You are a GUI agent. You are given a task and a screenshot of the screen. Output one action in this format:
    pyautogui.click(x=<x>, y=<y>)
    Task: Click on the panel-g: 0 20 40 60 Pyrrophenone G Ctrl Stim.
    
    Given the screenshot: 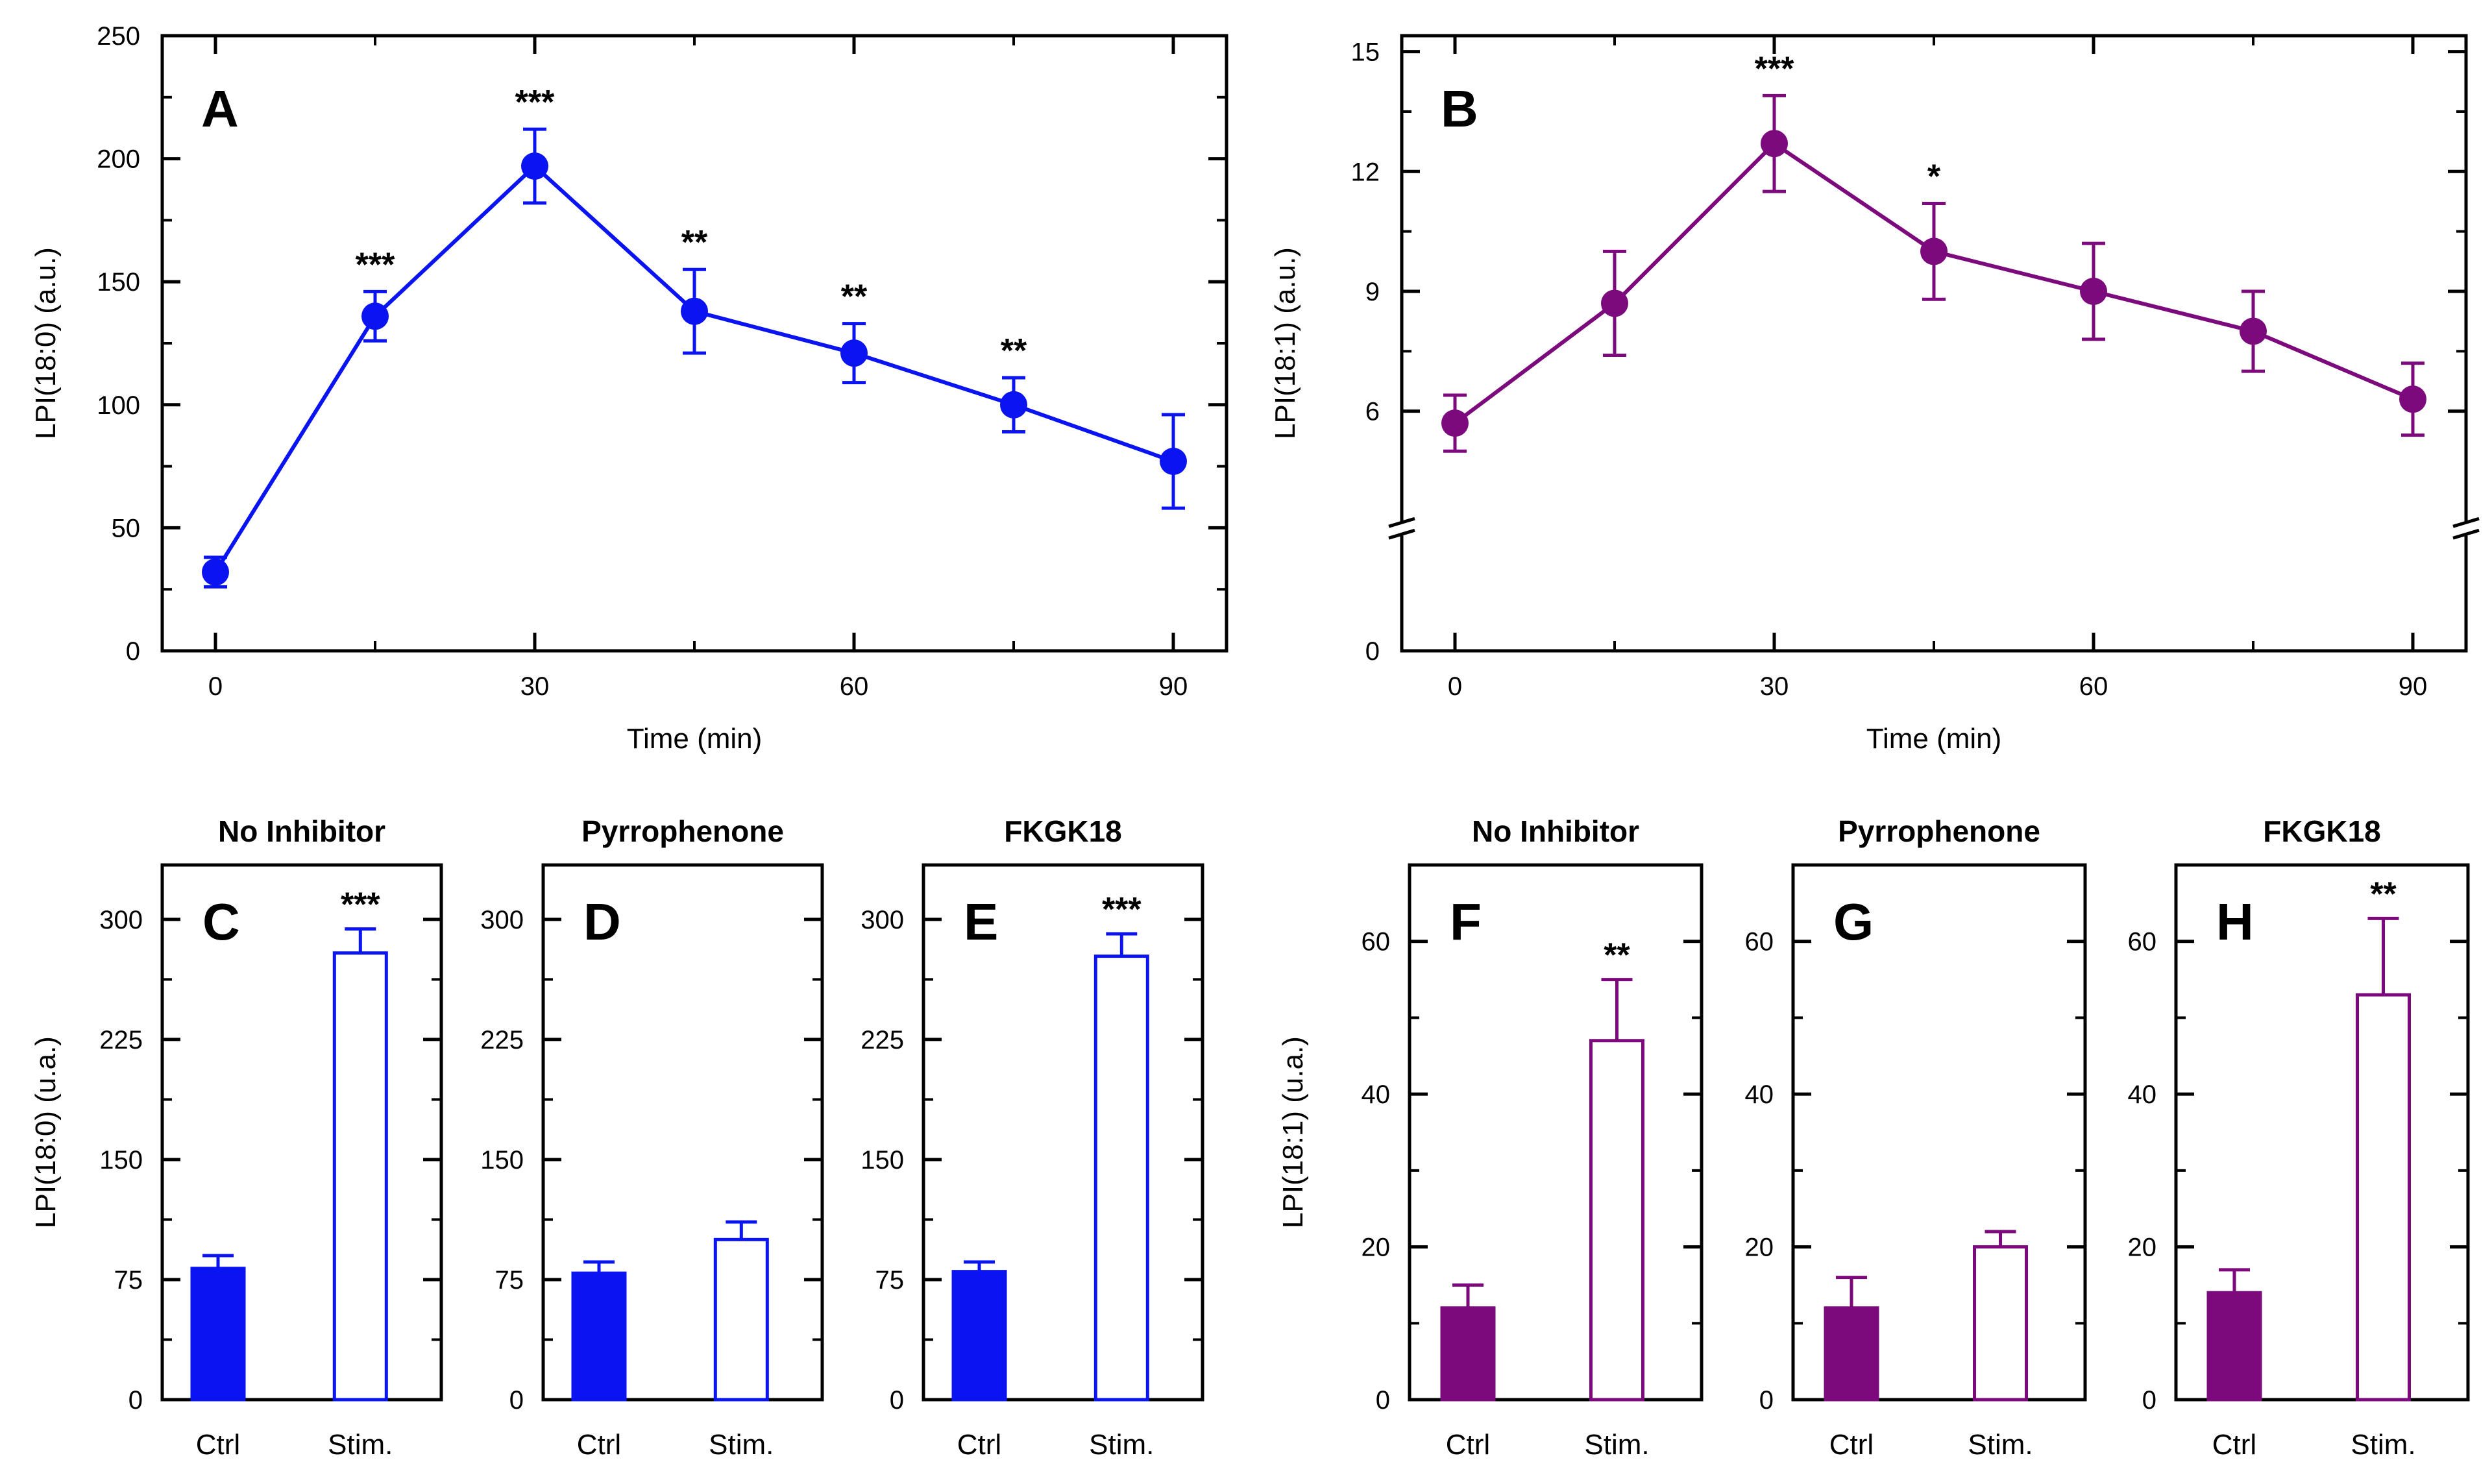 What is the action you would take?
    pyautogui.click(x=1916, y=1137)
    